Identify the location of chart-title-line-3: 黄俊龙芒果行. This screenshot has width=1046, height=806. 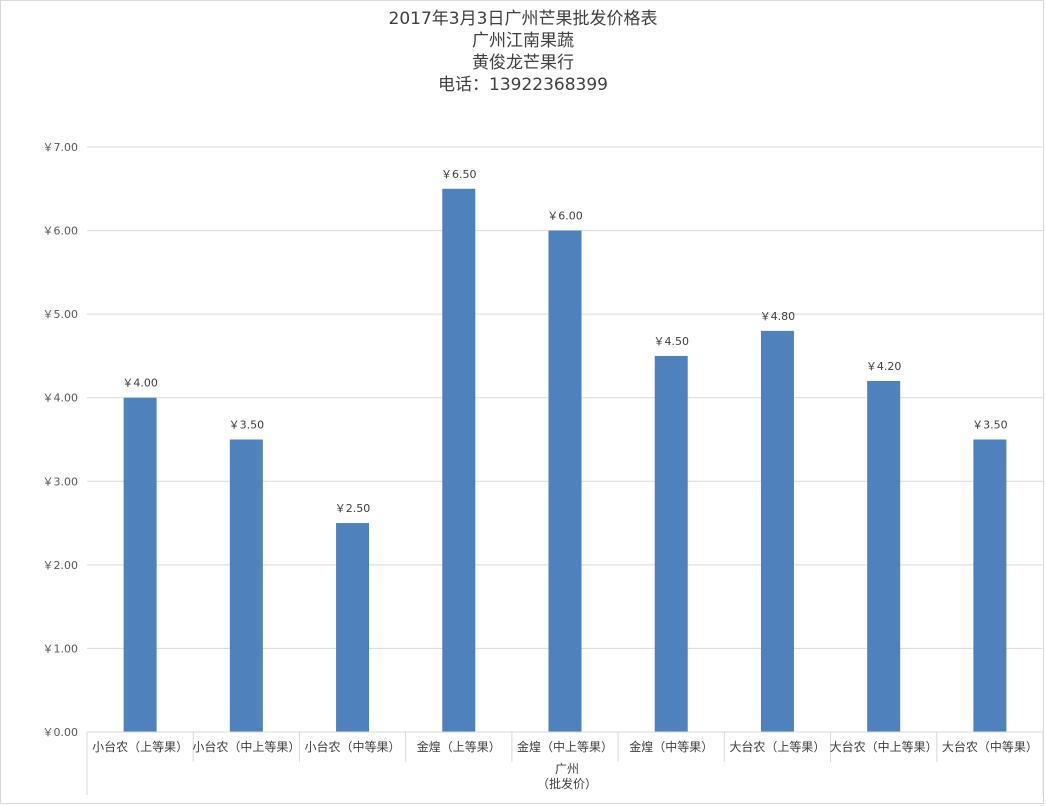
(523, 63).